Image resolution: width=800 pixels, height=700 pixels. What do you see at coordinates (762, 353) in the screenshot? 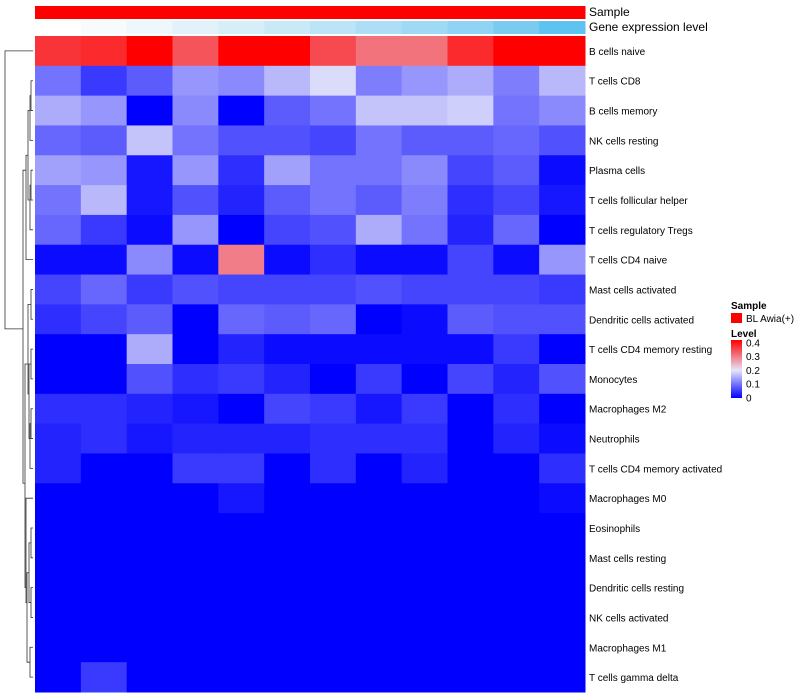
I see `legend: Sample BL Awia(+) Level 0.4 0.3 0.2 0.1 0` at bounding box center [762, 353].